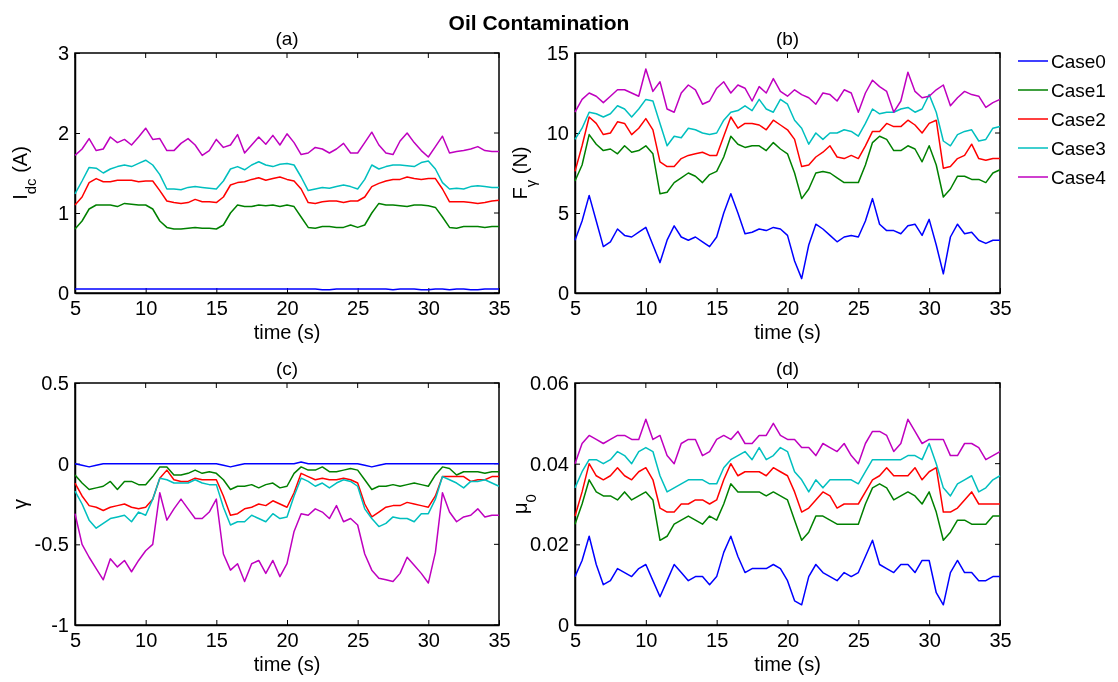  Describe the element at coordinates (20, 504) in the screenshot. I see `y-axis-title: γ` at that location.